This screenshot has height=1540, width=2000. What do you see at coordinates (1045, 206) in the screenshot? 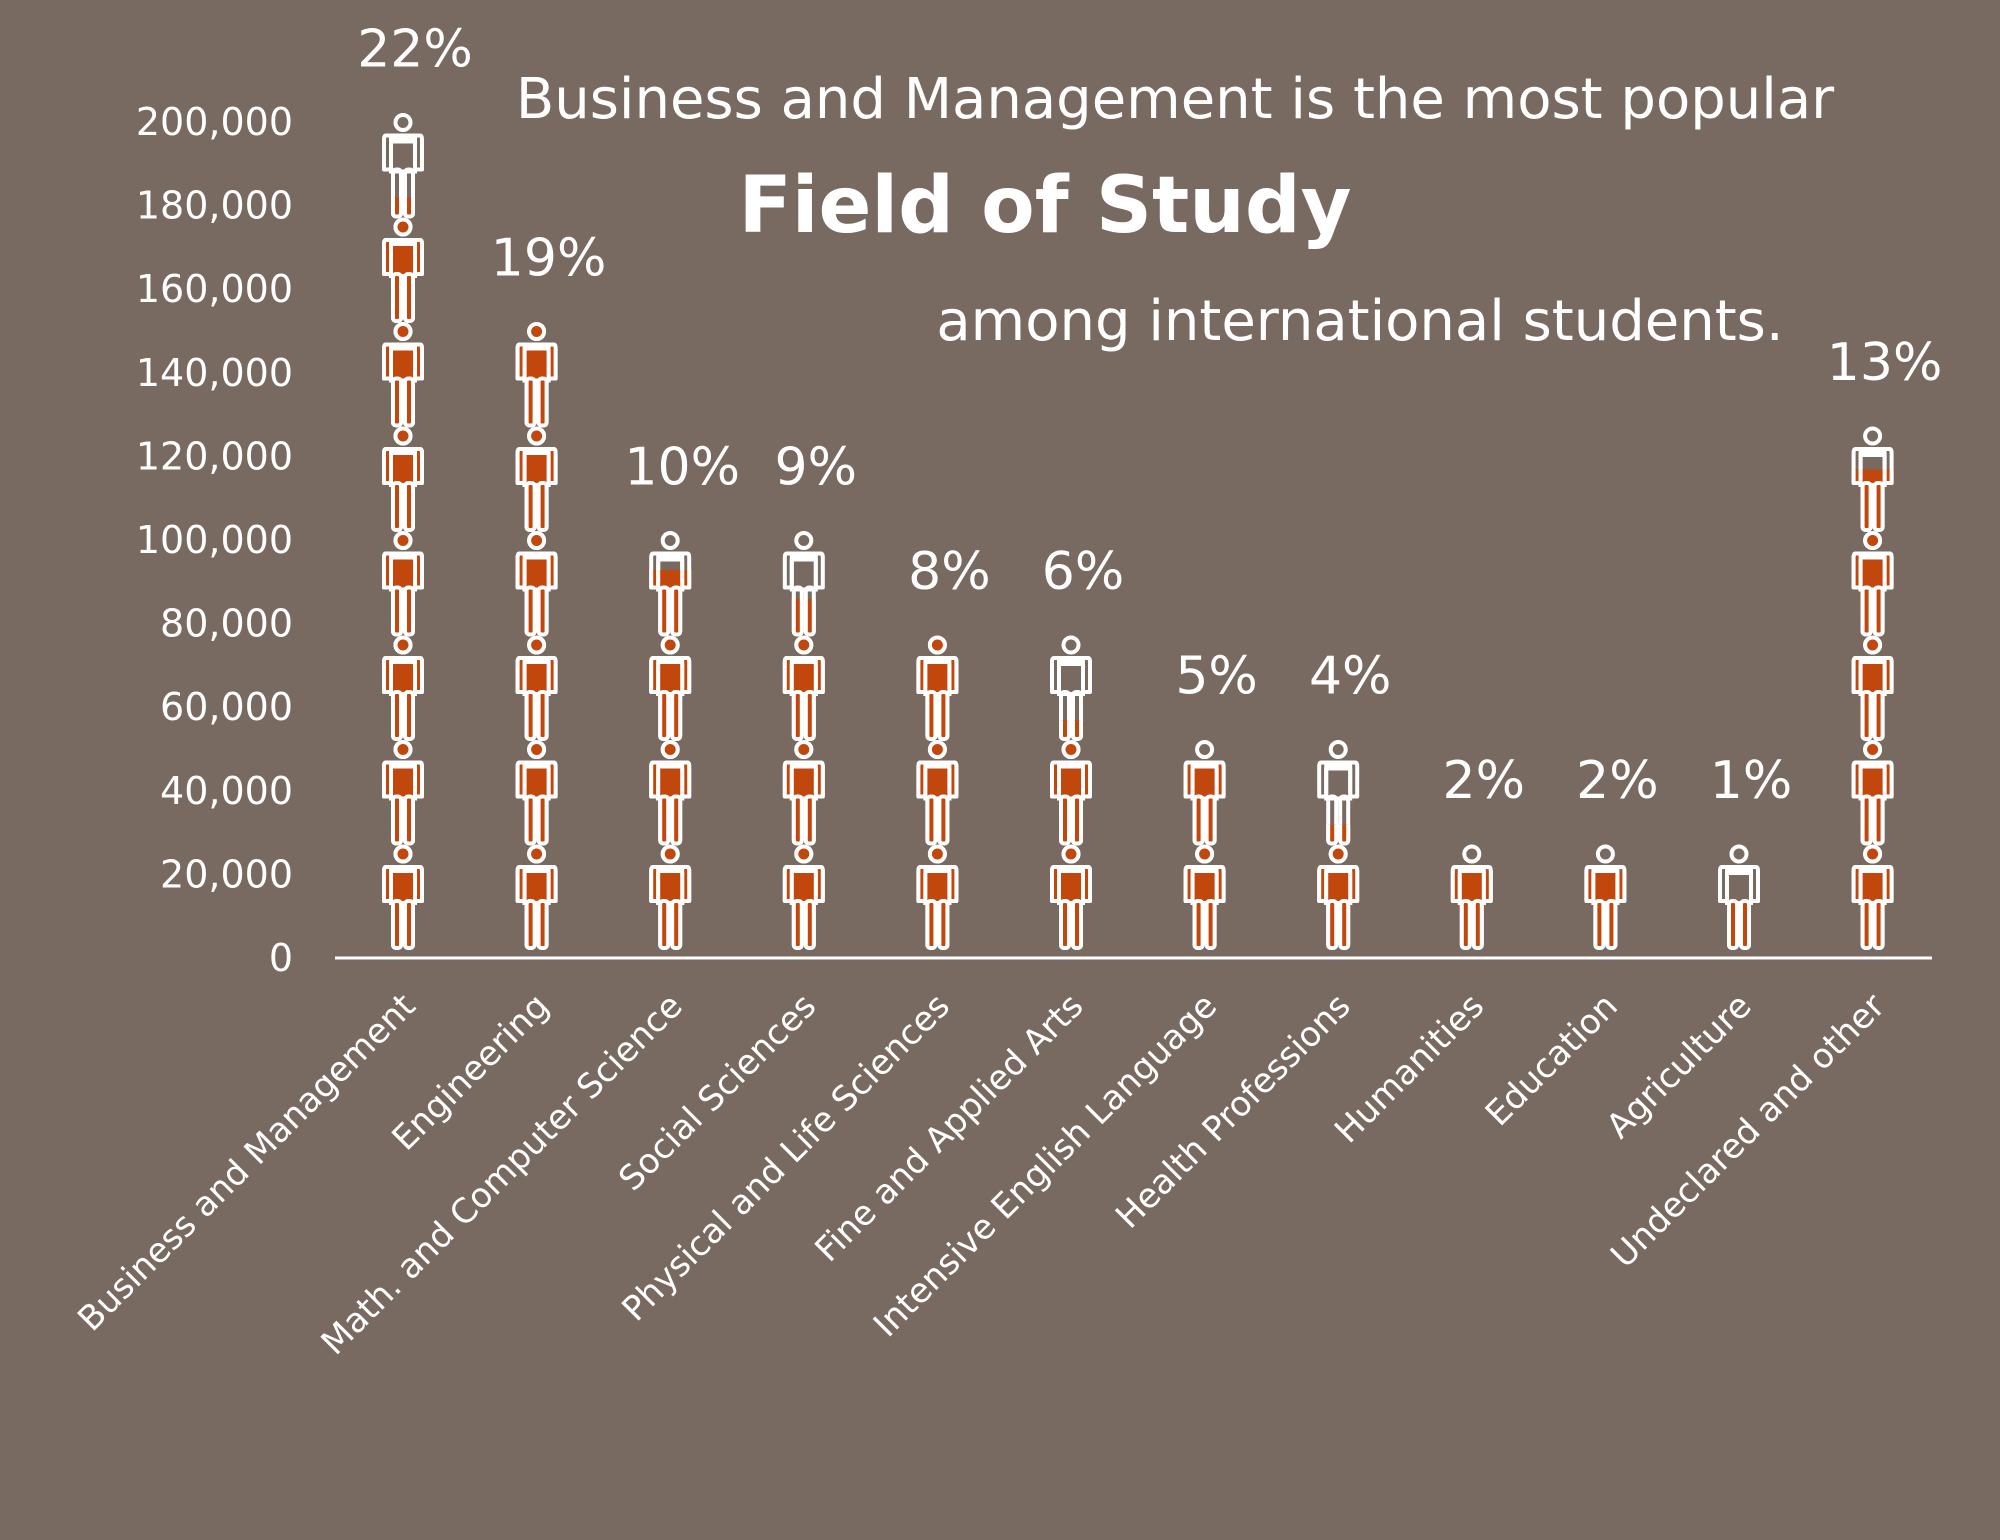
I see `chart-title-main: Field of Study` at bounding box center [1045, 206].